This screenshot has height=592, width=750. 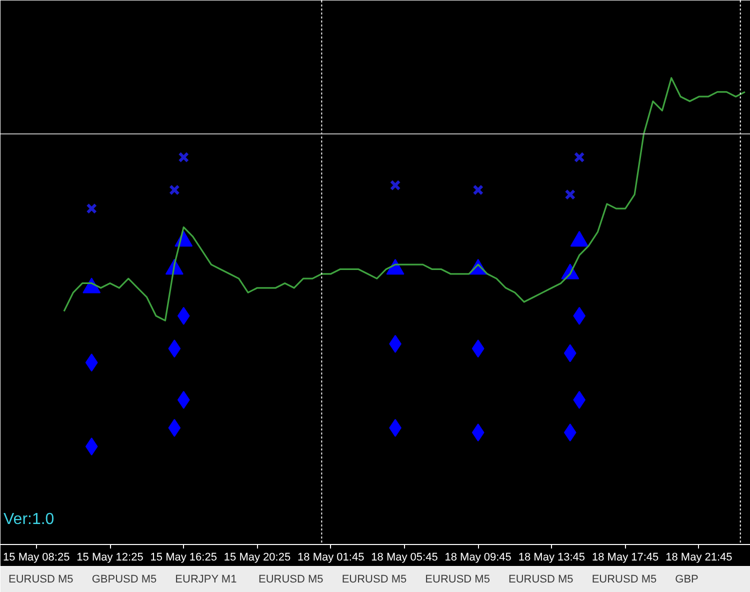 What do you see at coordinates (36, 558) in the screenshot?
I see `x-tick-label: 15 May 08:25` at bounding box center [36, 558].